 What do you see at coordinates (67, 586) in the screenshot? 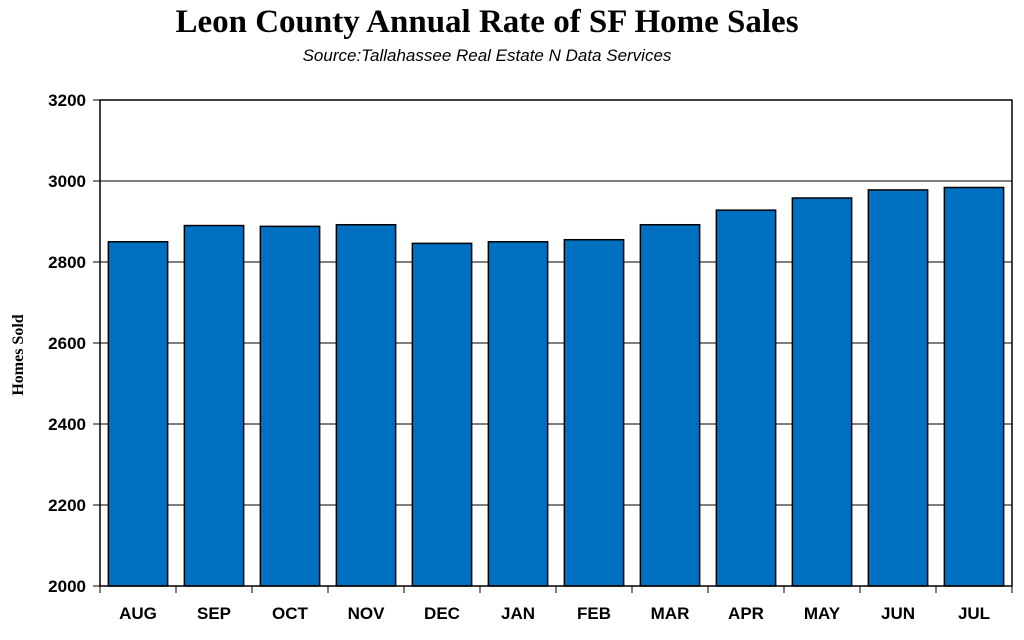
I see `y-tick-label: 2000` at bounding box center [67, 586].